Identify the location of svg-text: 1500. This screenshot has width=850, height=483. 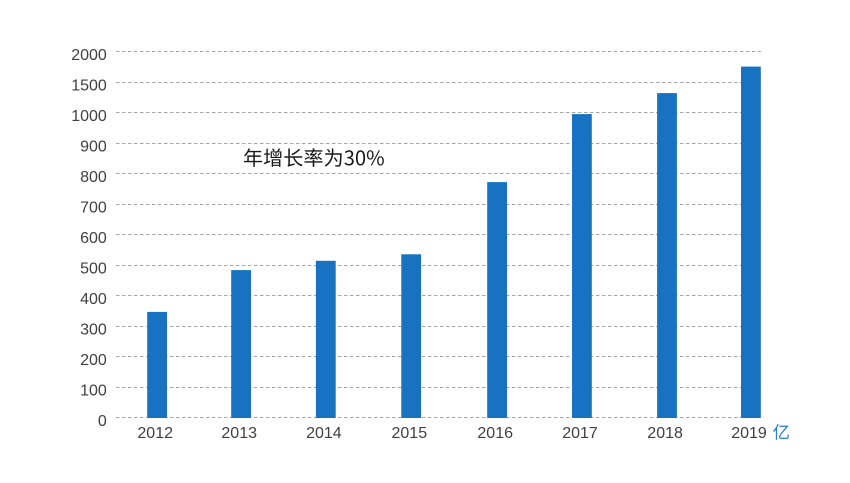
(89, 86).